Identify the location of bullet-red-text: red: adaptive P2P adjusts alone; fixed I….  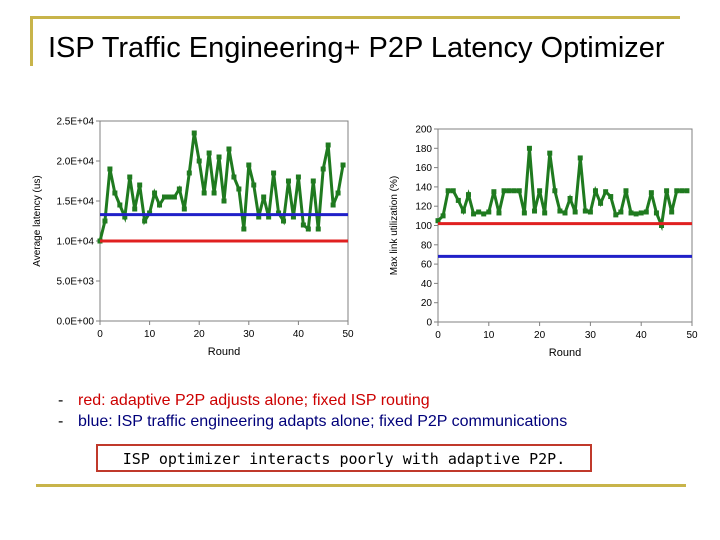
(254, 400).